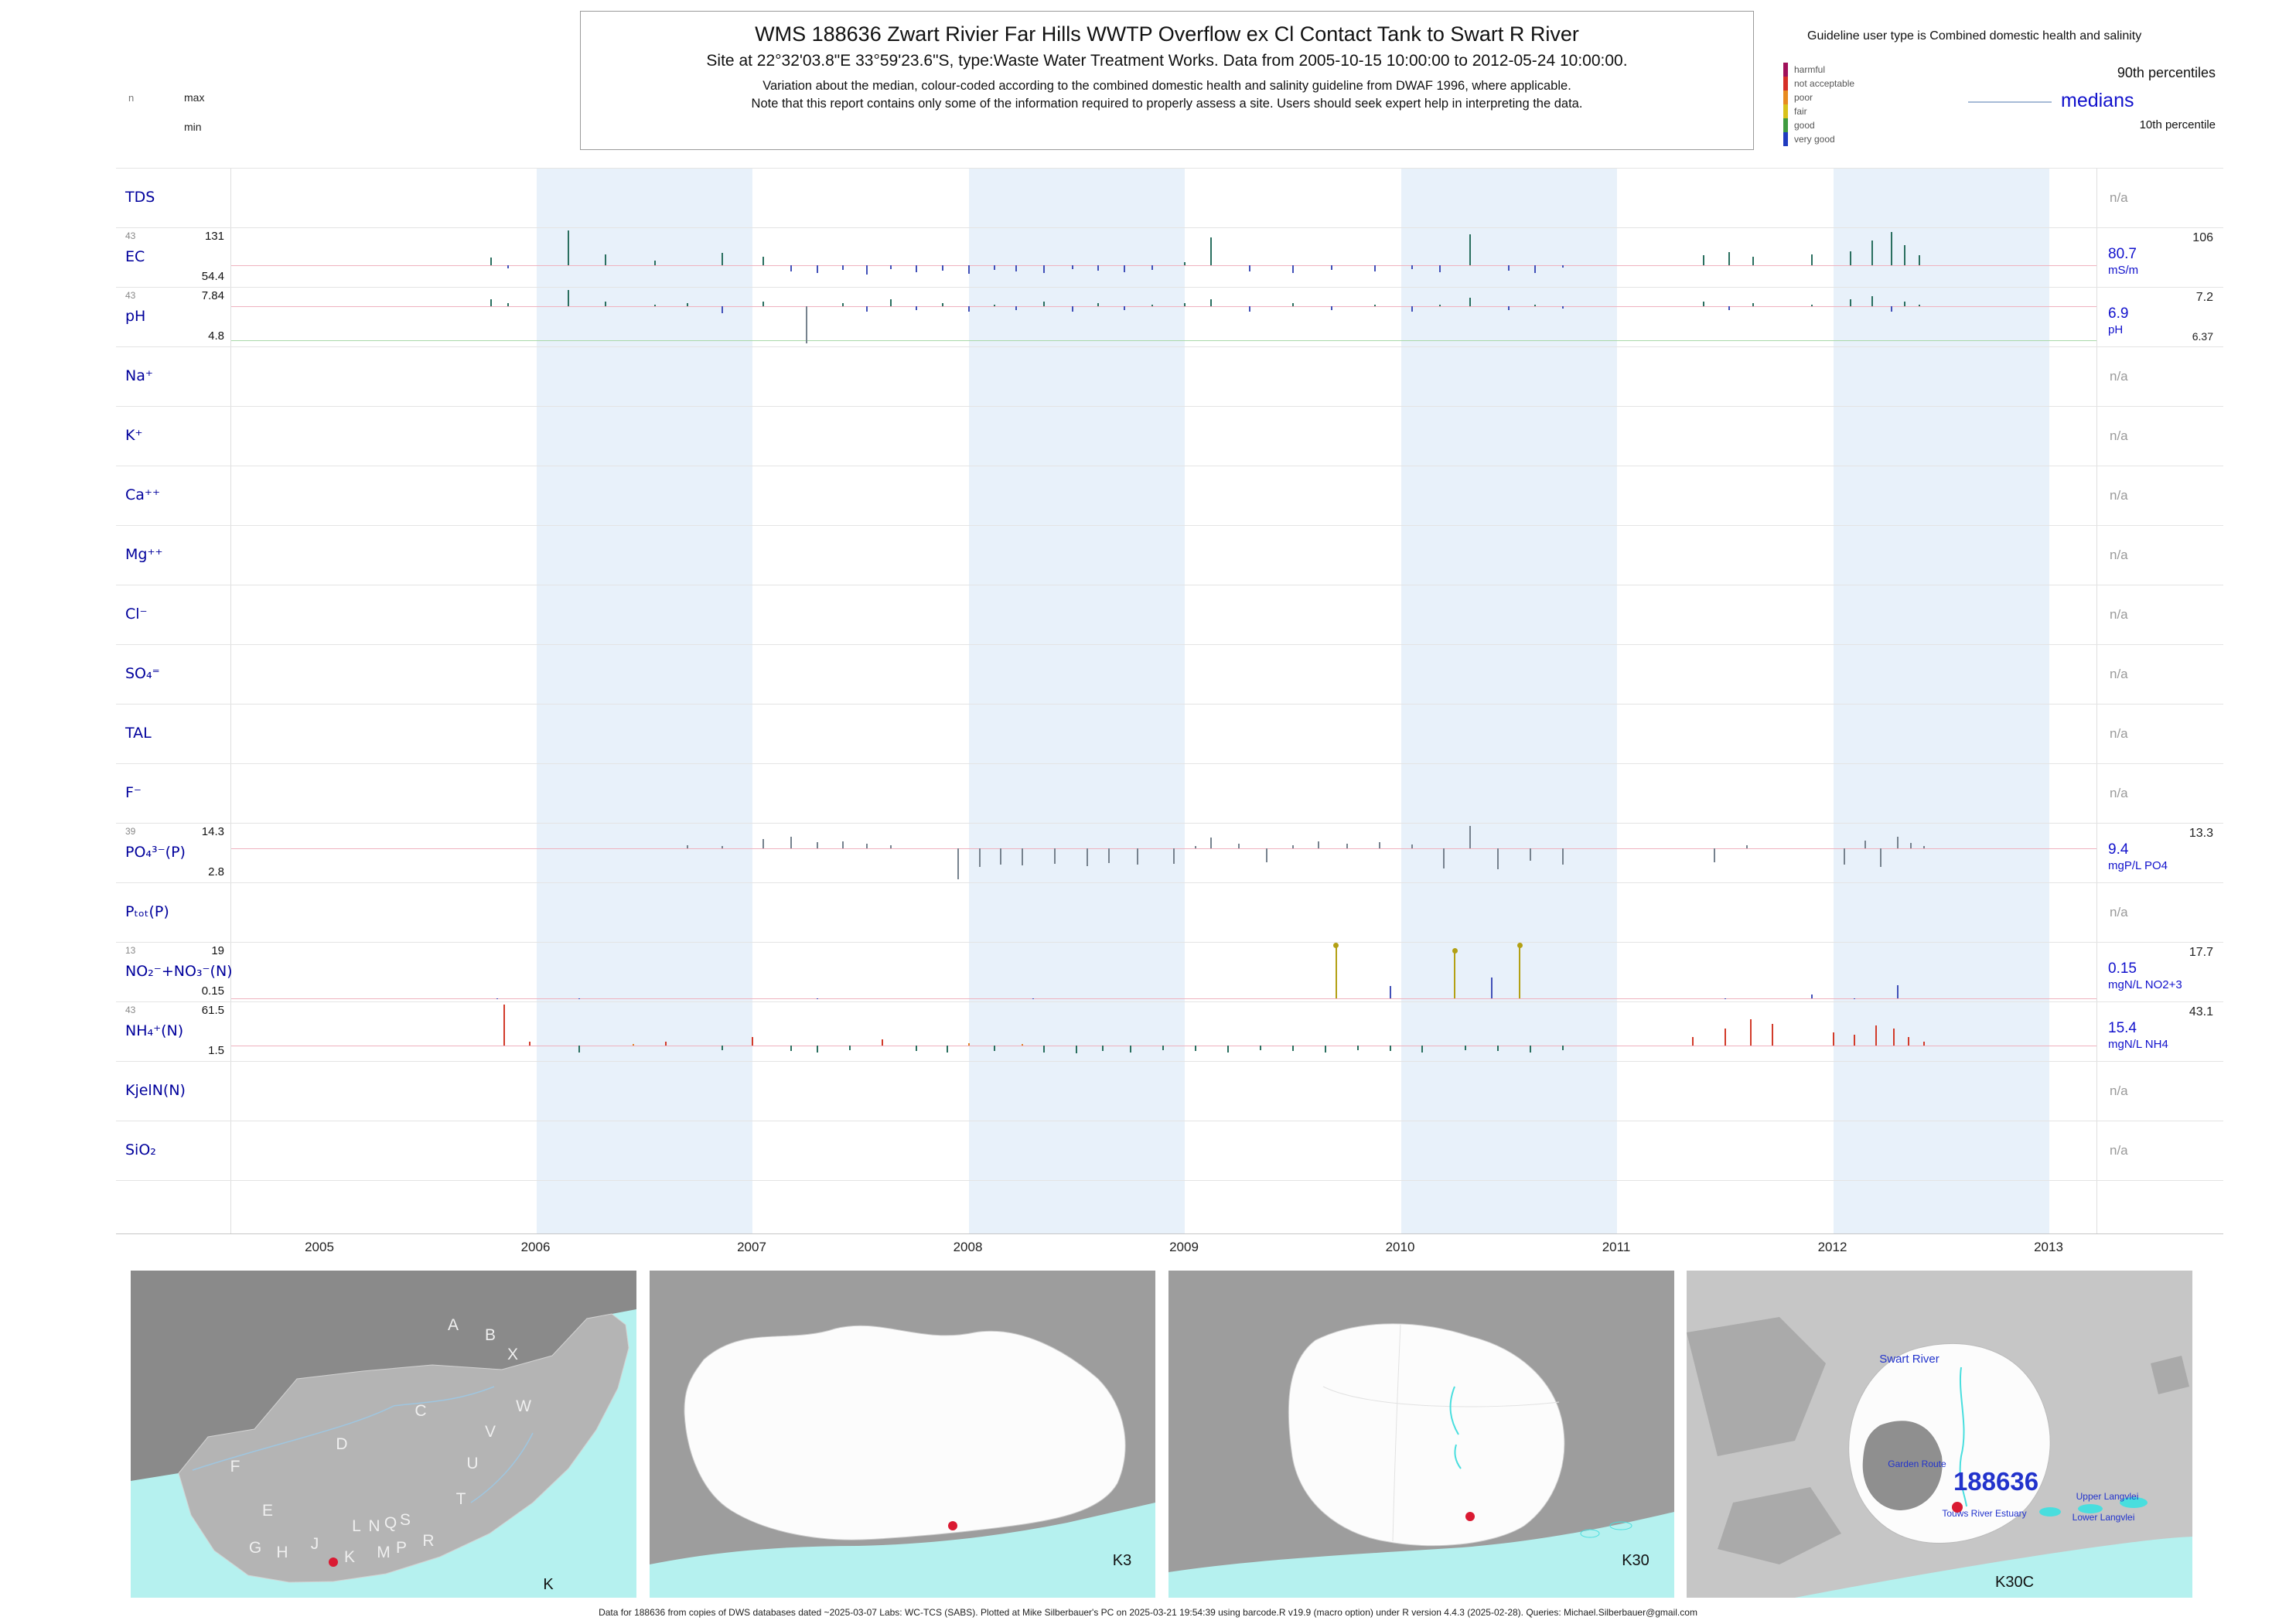 The image size is (2296, 1624). What do you see at coordinates (2123, 270) in the screenshot?
I see `unit-label: mS/m` at bounding box center [2123, 270].